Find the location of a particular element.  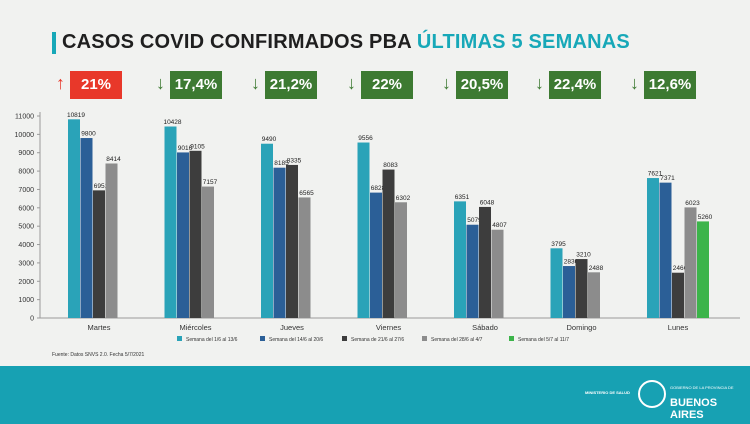

bar-value-label: 7157 is located at coordinates (210, 182).